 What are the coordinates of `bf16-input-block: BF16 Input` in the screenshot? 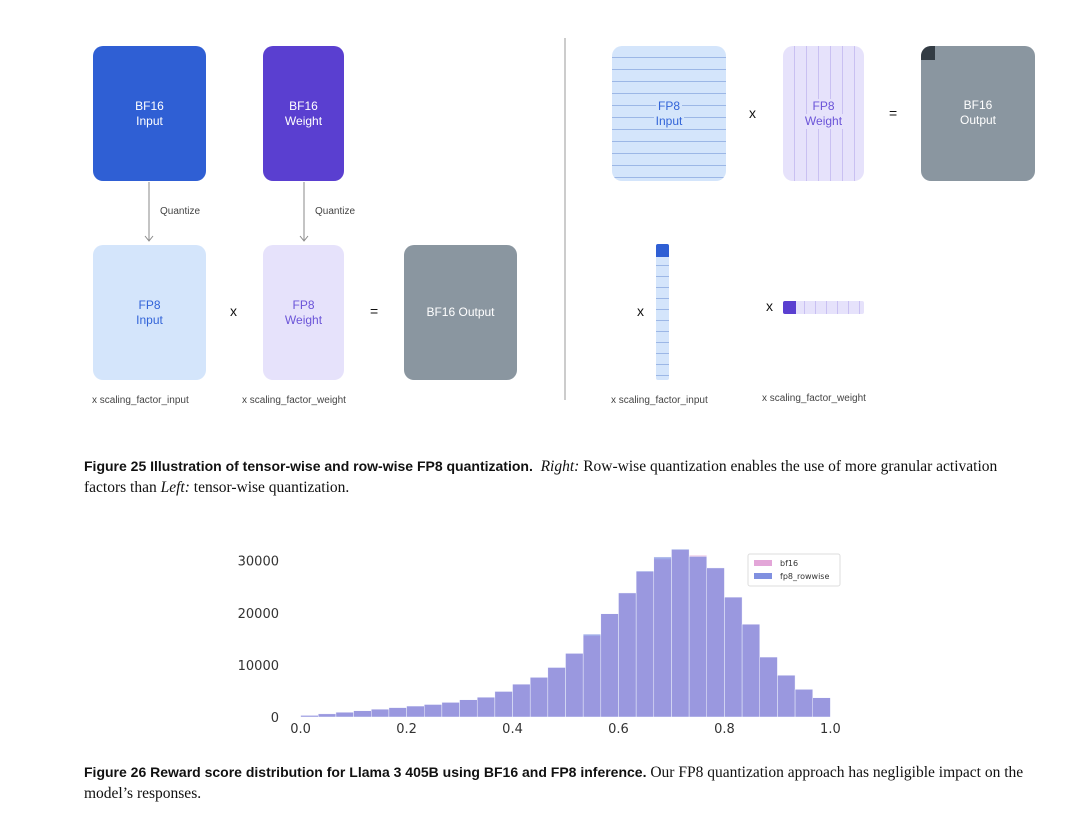 It's located at (149, 113).